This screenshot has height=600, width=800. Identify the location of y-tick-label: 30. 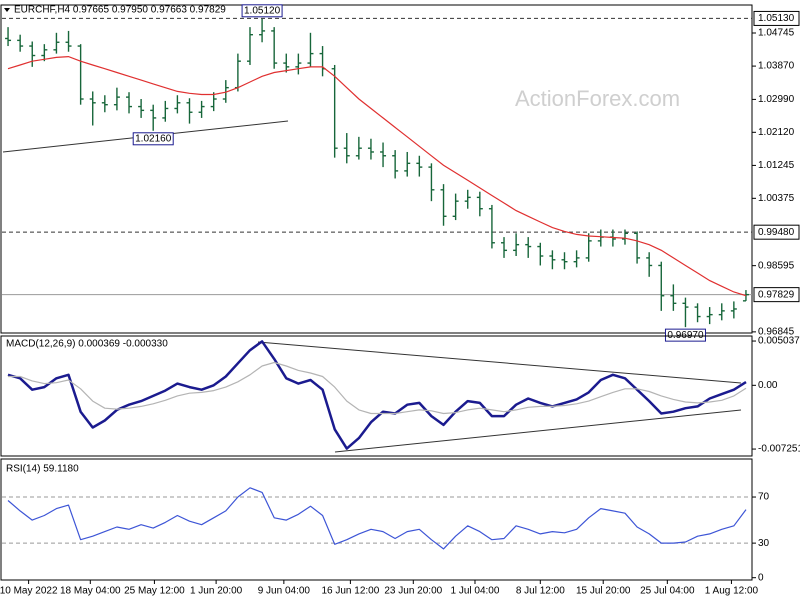
(764, 543).